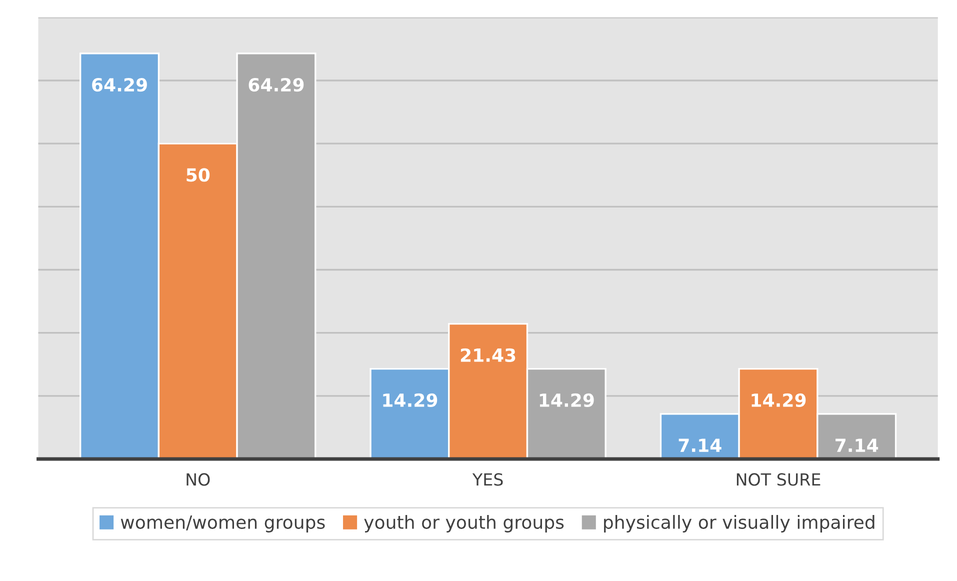 Image resolution: width=957 pixels, height=581 pixels. What do you see at coordinates (778, 479) in the screenshot?
I see `x-tick-label: NOT SURE` at bounding box center [778, 479].